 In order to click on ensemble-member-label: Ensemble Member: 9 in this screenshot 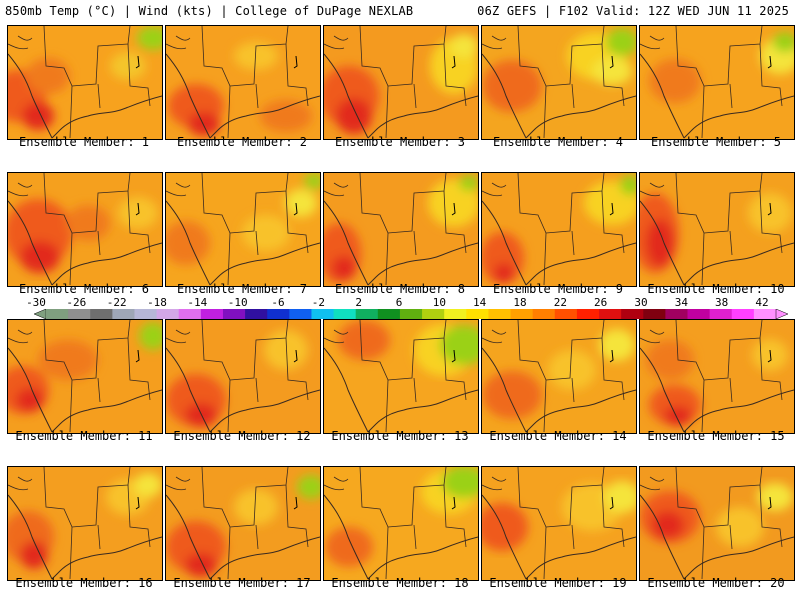, I will do `click(558, 289)`.